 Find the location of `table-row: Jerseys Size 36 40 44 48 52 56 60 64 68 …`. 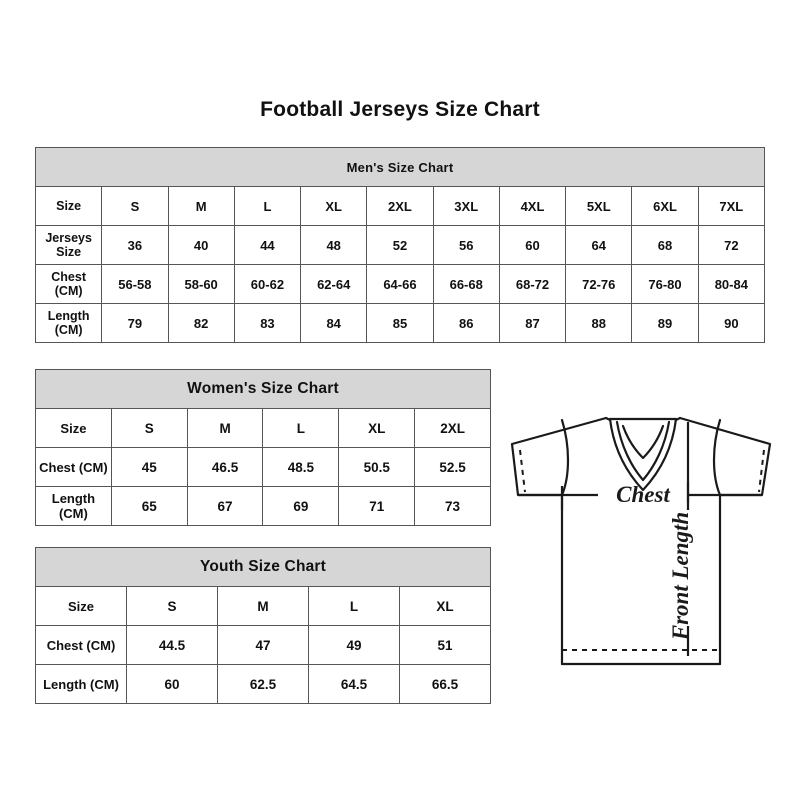

table-row: Jerseys Size 36 40 44 48 52 56 60 64 68 … is located at coordinates (400, 245).